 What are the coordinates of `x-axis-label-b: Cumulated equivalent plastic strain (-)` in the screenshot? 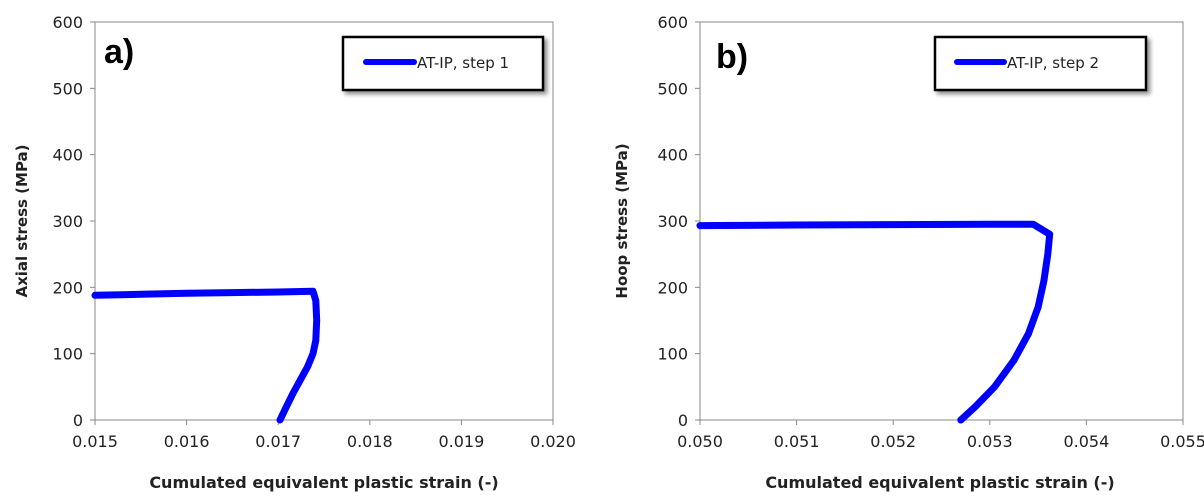 It's located at (939, 482).